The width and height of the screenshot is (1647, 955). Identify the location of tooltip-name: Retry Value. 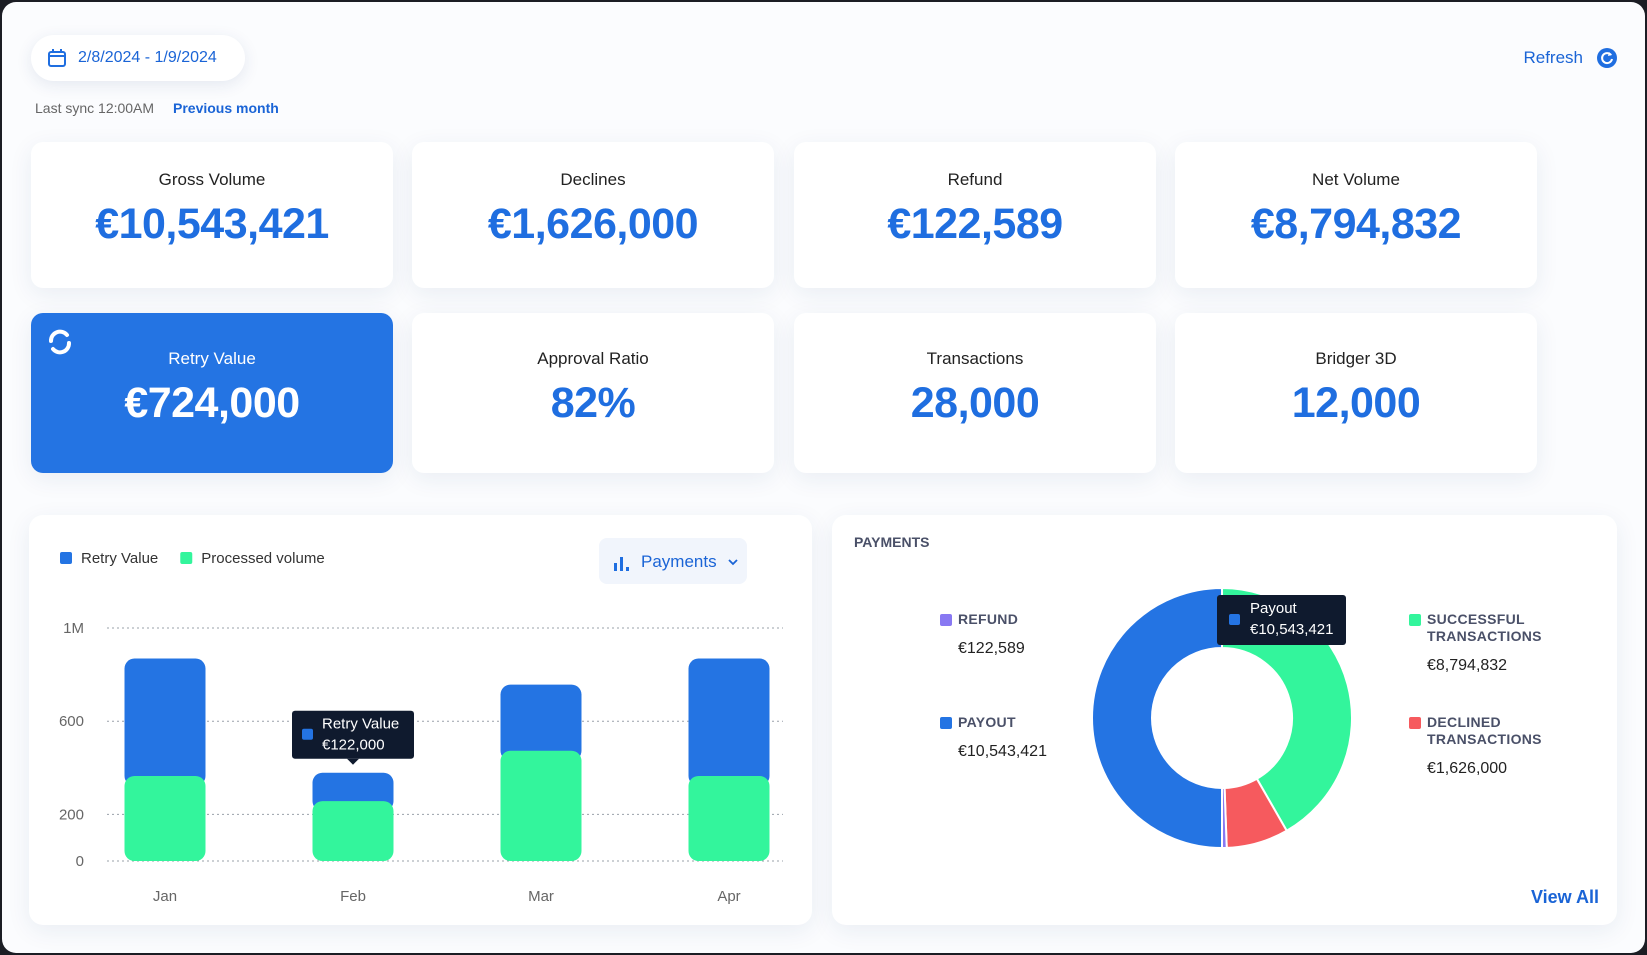
(360, 724).